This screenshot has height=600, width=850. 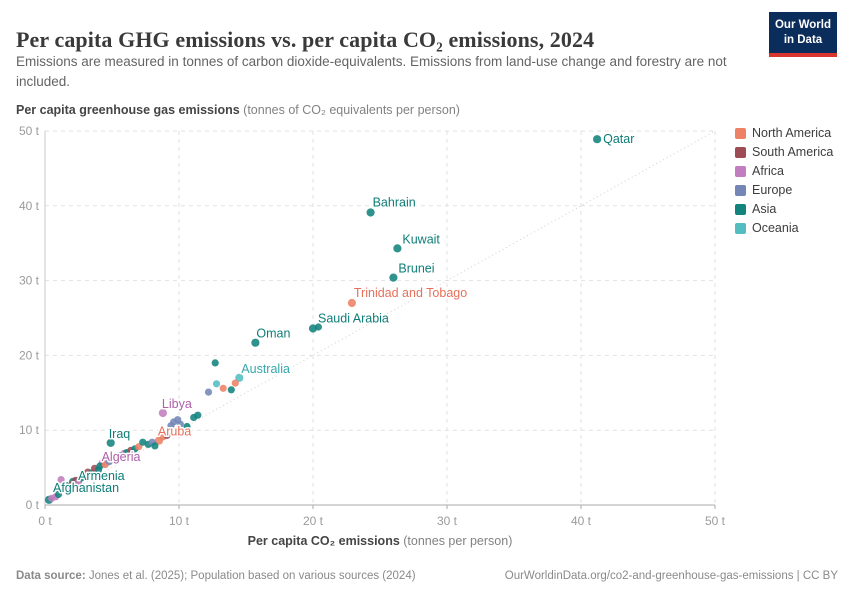 I want to click on y-tick-label: 0 t, so click(x=33, y=505).